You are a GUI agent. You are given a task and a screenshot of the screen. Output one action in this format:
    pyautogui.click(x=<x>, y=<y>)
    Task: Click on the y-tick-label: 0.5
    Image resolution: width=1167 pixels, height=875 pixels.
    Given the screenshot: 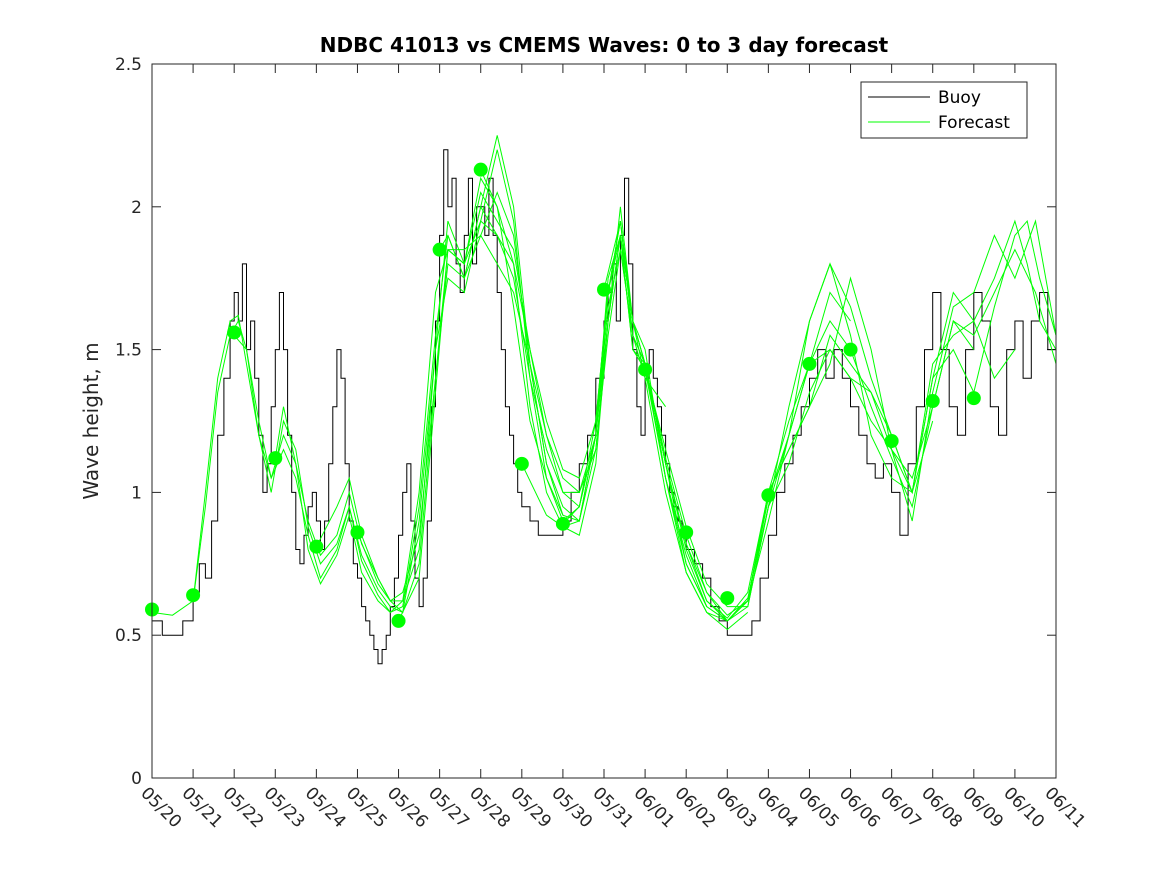 What is the action you would take?
    pyautogui.click(x=128, y=636)
    